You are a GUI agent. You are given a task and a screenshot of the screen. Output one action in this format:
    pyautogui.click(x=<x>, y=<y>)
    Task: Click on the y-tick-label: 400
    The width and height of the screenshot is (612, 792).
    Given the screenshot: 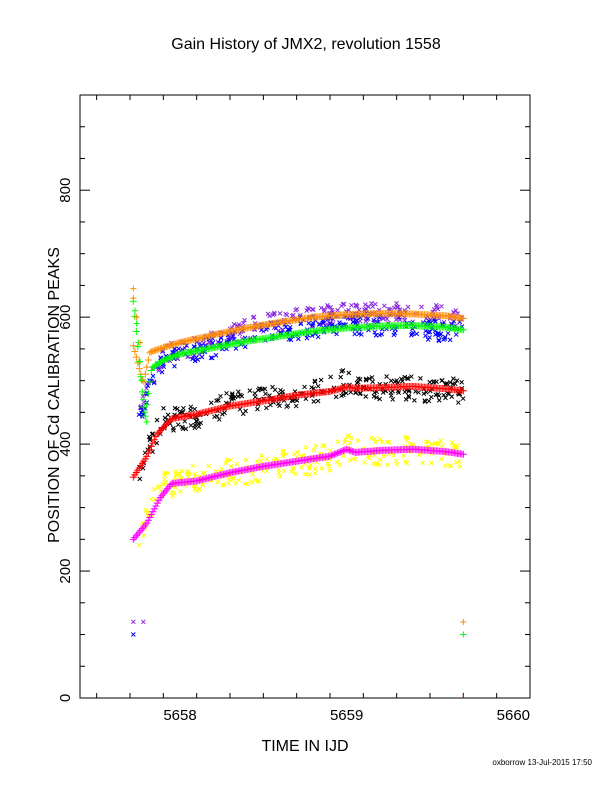 What is the action you would take?
    pyautogui.click(x=65, y=444)
    